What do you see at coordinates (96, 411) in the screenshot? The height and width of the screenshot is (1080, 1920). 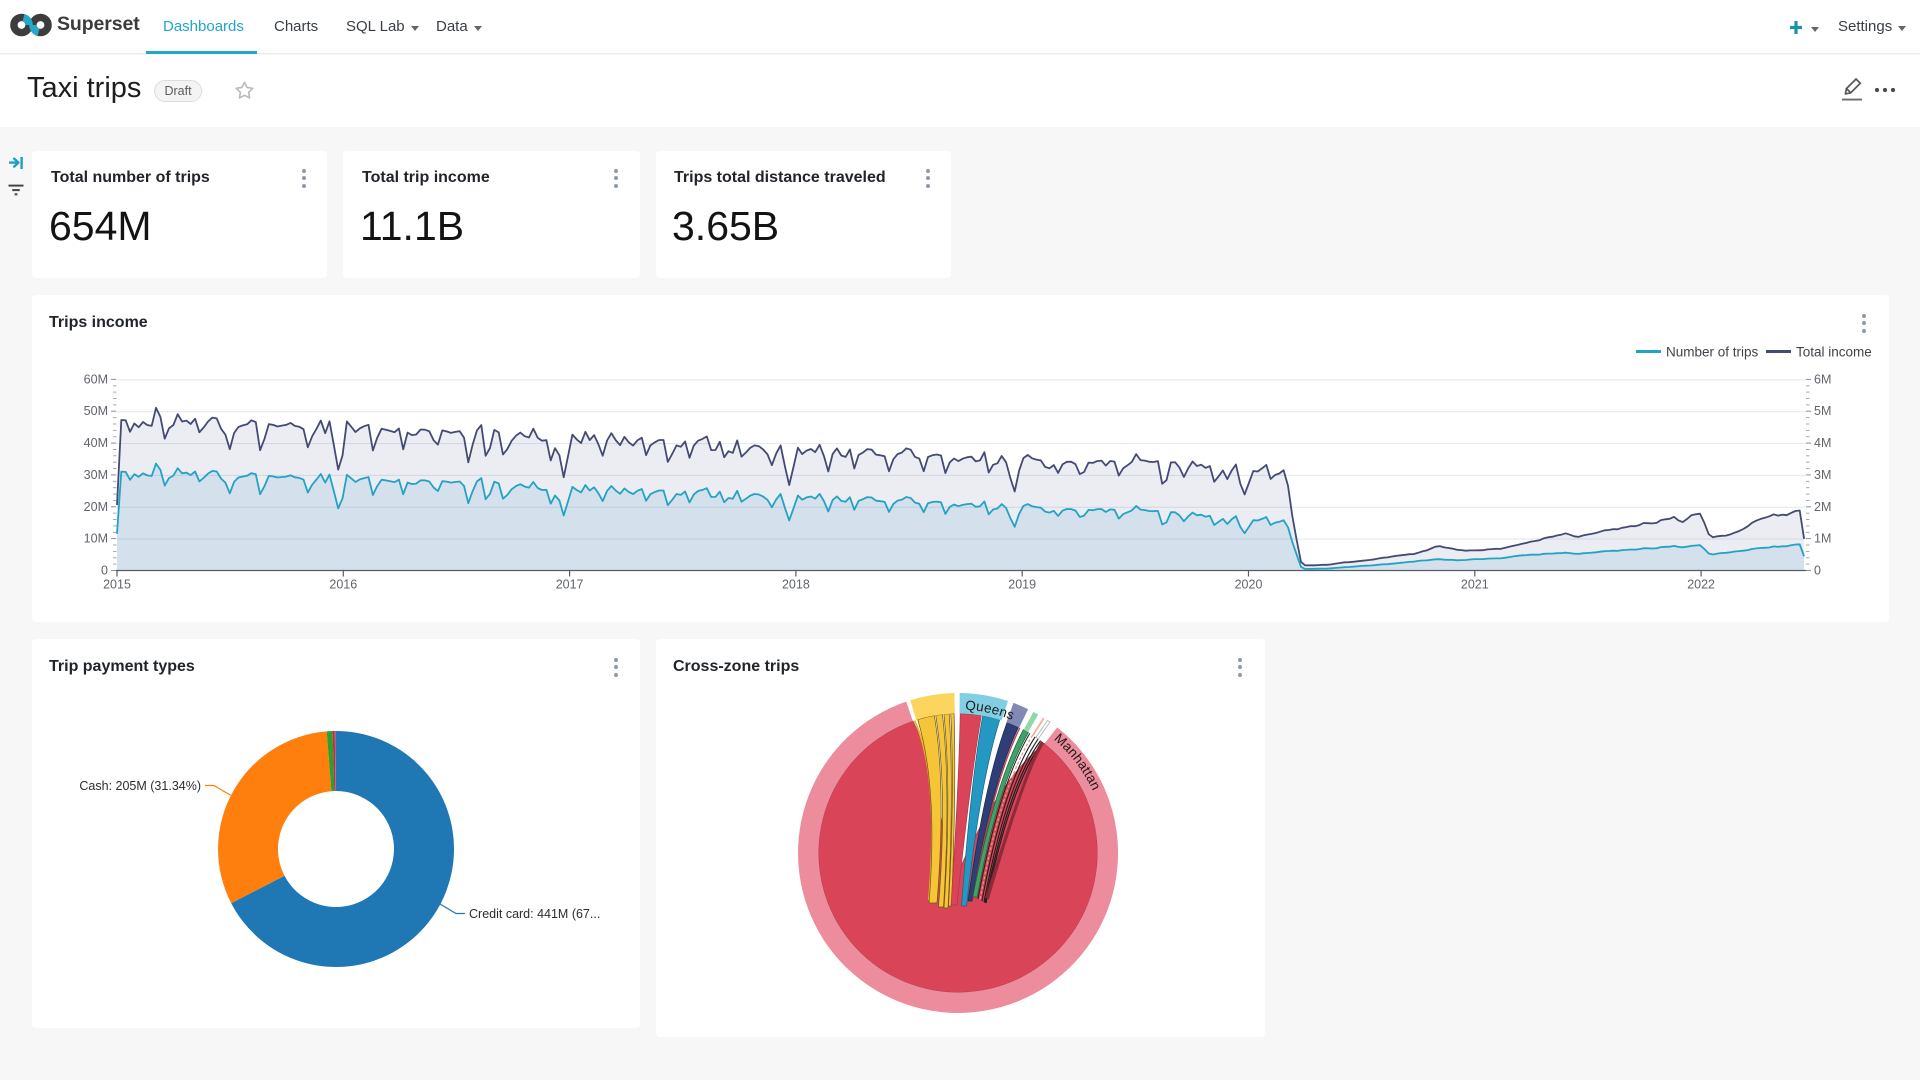 I see `svg-text: 50M` at bounding box center [96, 411].